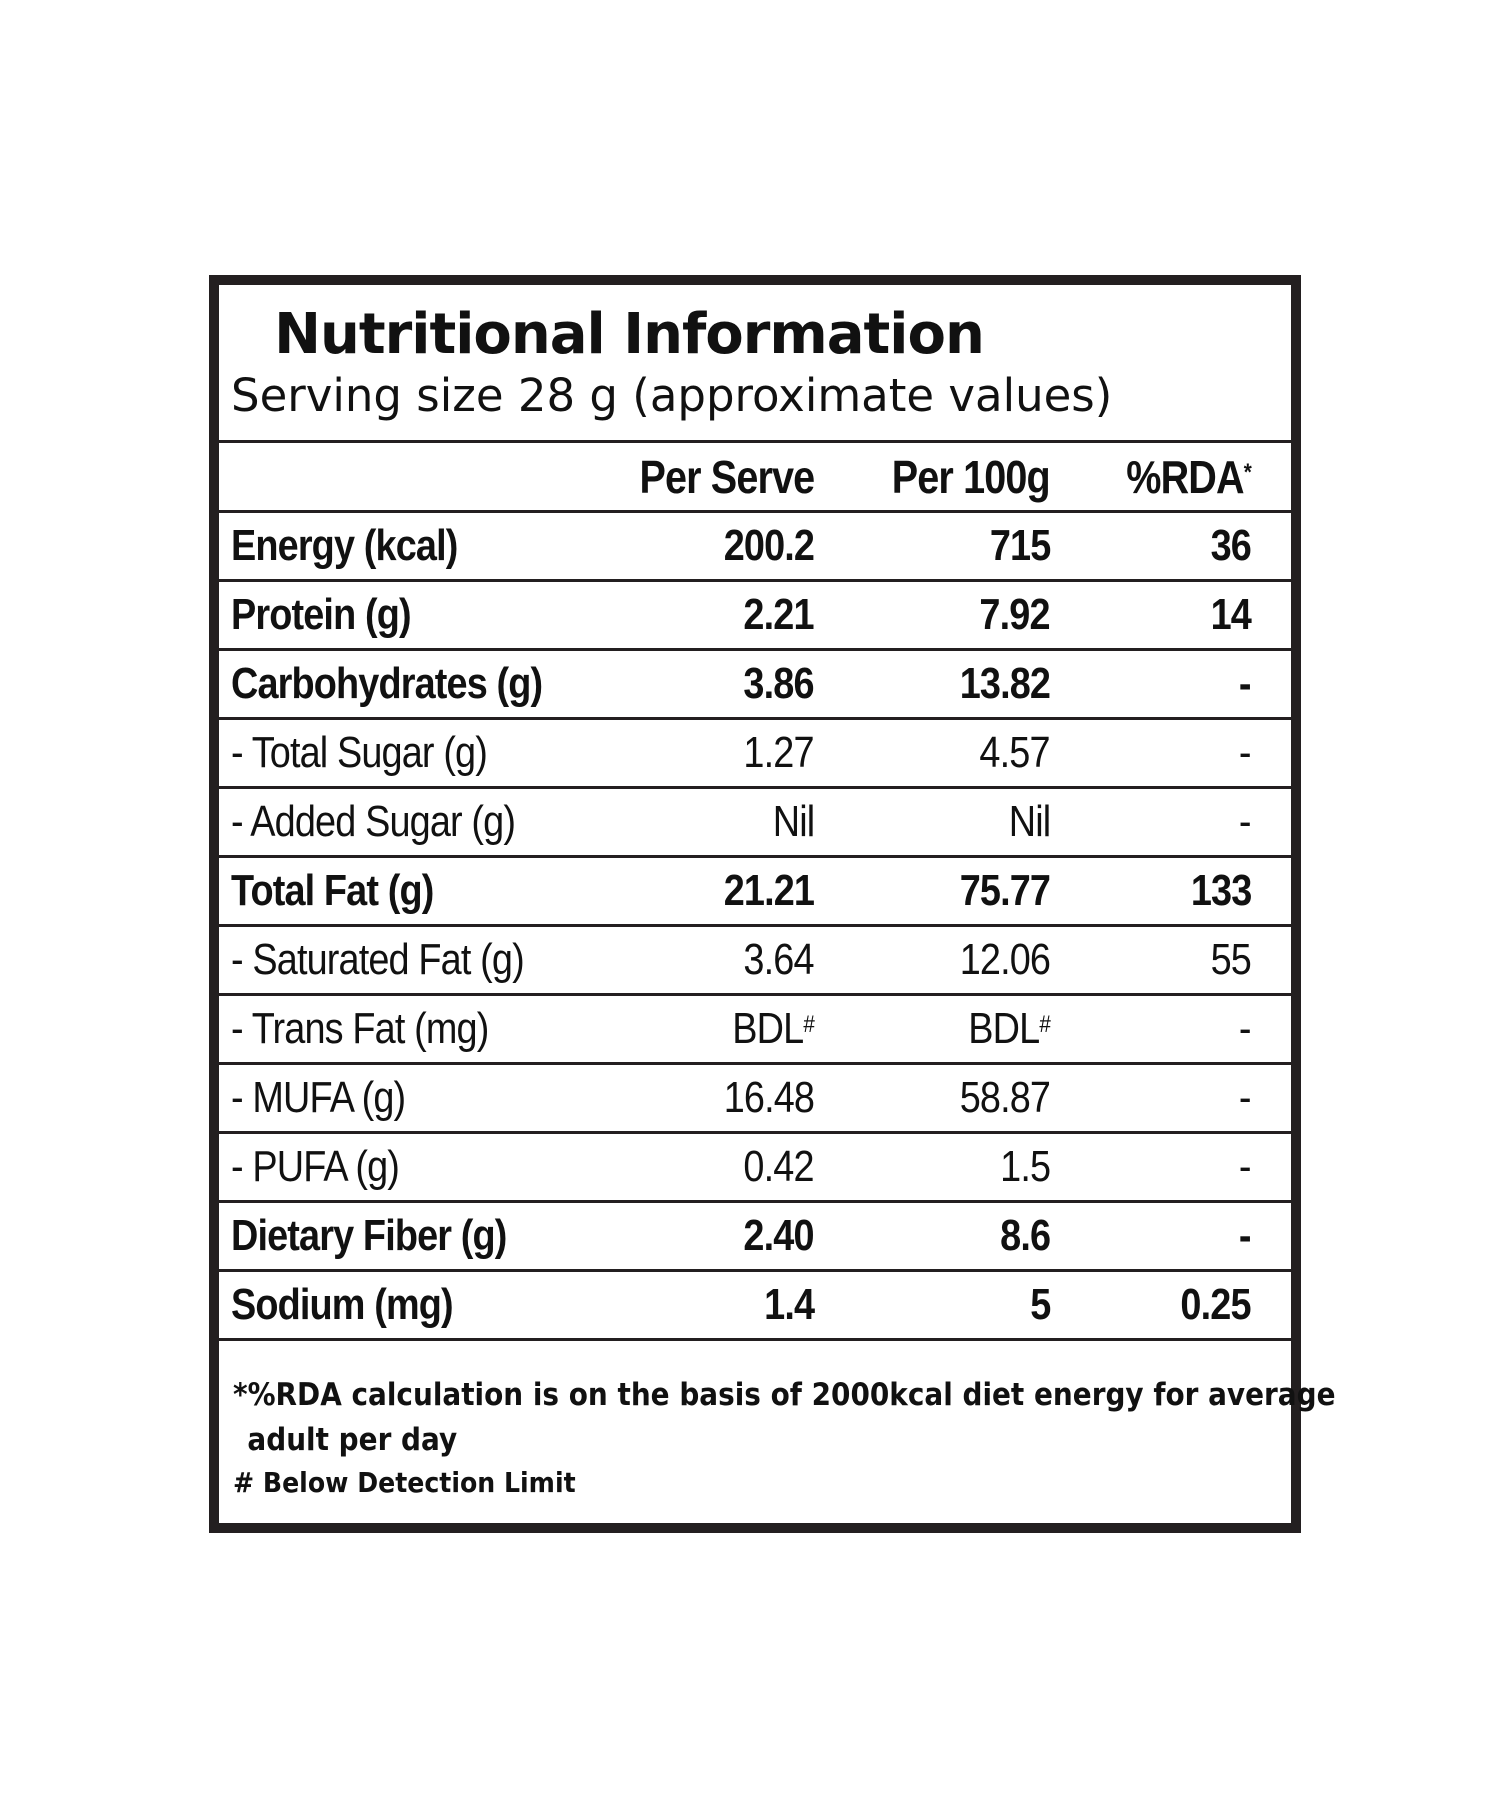  Describe the element at coordinates (1040, 1304) in the screenshot. I see `per-100g-value: 5` at that location.